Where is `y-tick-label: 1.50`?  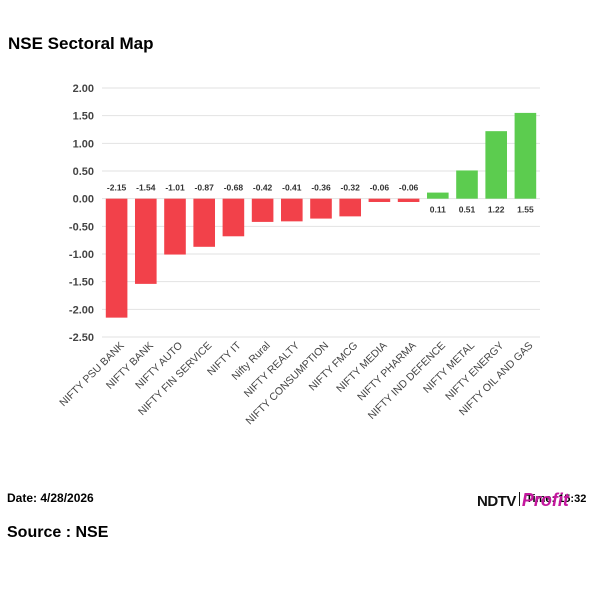 y-tick-label: 1.50 is located at coordinates (83, 117).